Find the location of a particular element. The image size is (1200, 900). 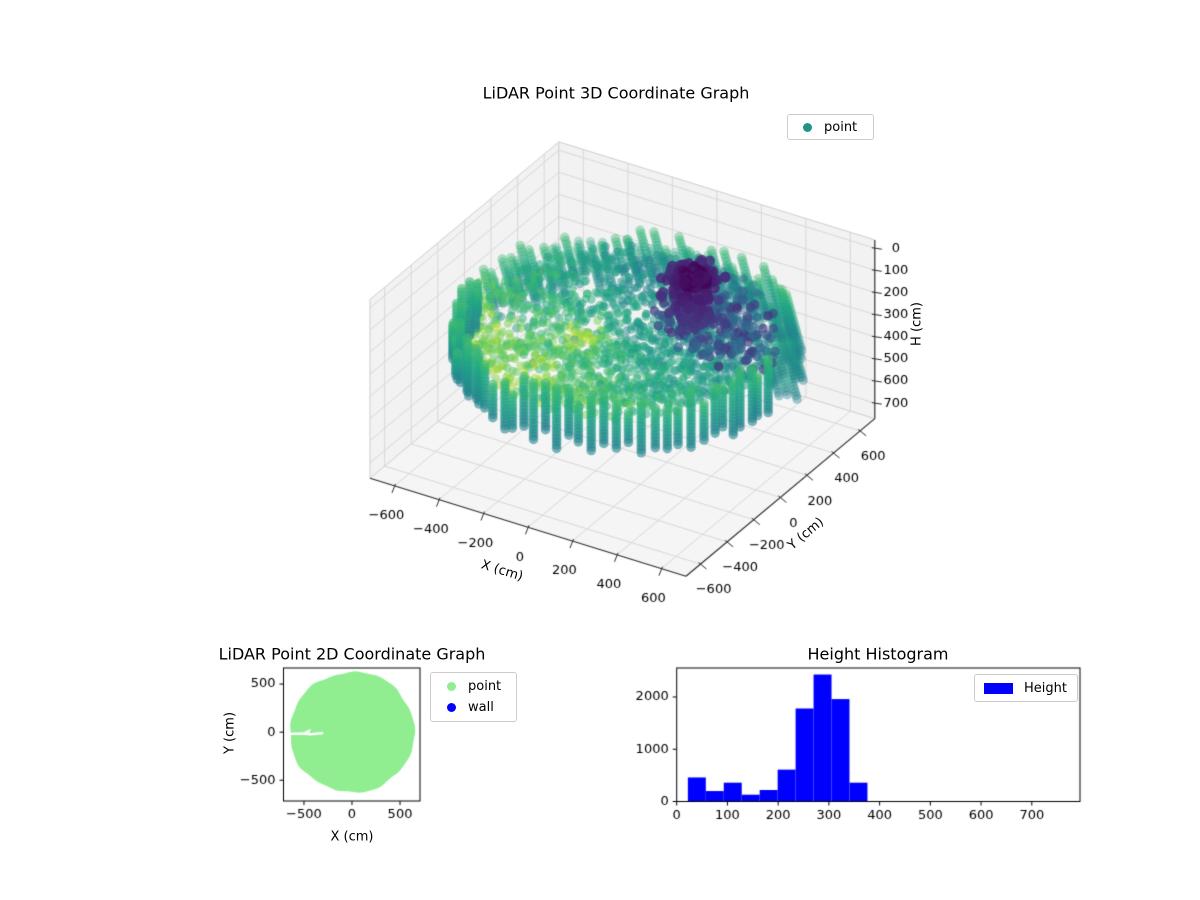

legend-label-height: Height is located at coordinates (1045, 688).